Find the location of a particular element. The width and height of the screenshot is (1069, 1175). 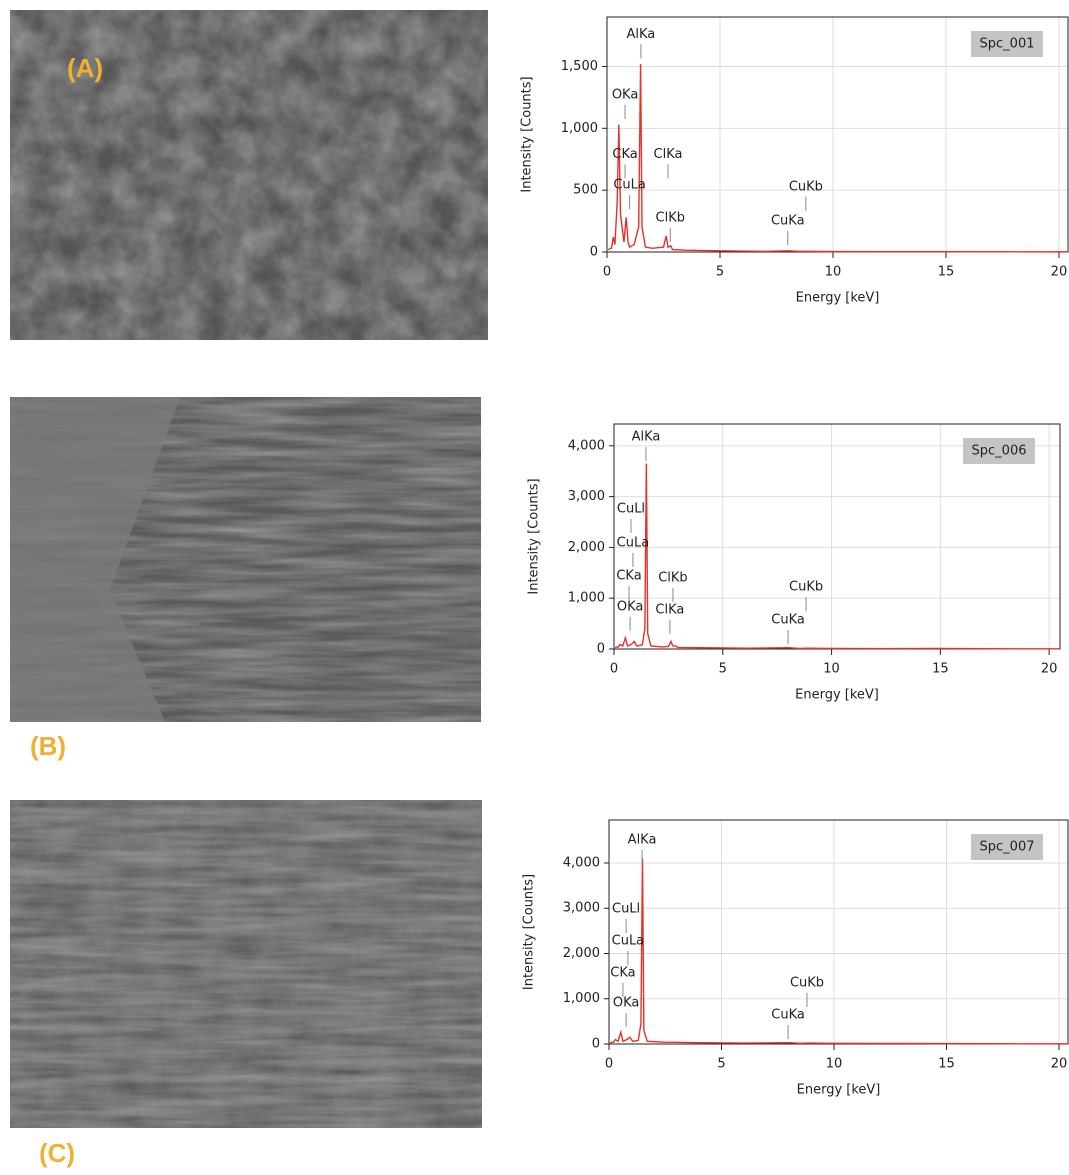

legend-label: Spc_001 is located at coordinates (1007, 44).